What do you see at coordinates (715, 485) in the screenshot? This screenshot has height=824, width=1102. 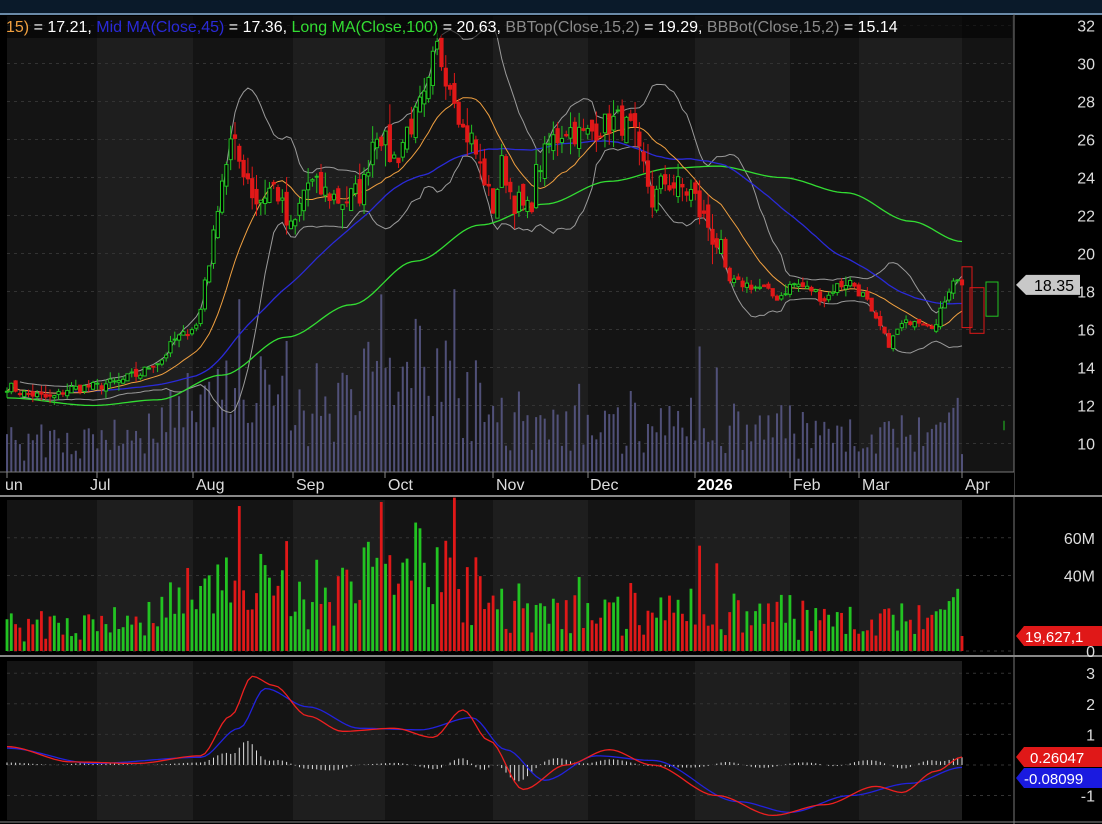 I see `x-tick-label: 2026` at bounding box center [715, 485].